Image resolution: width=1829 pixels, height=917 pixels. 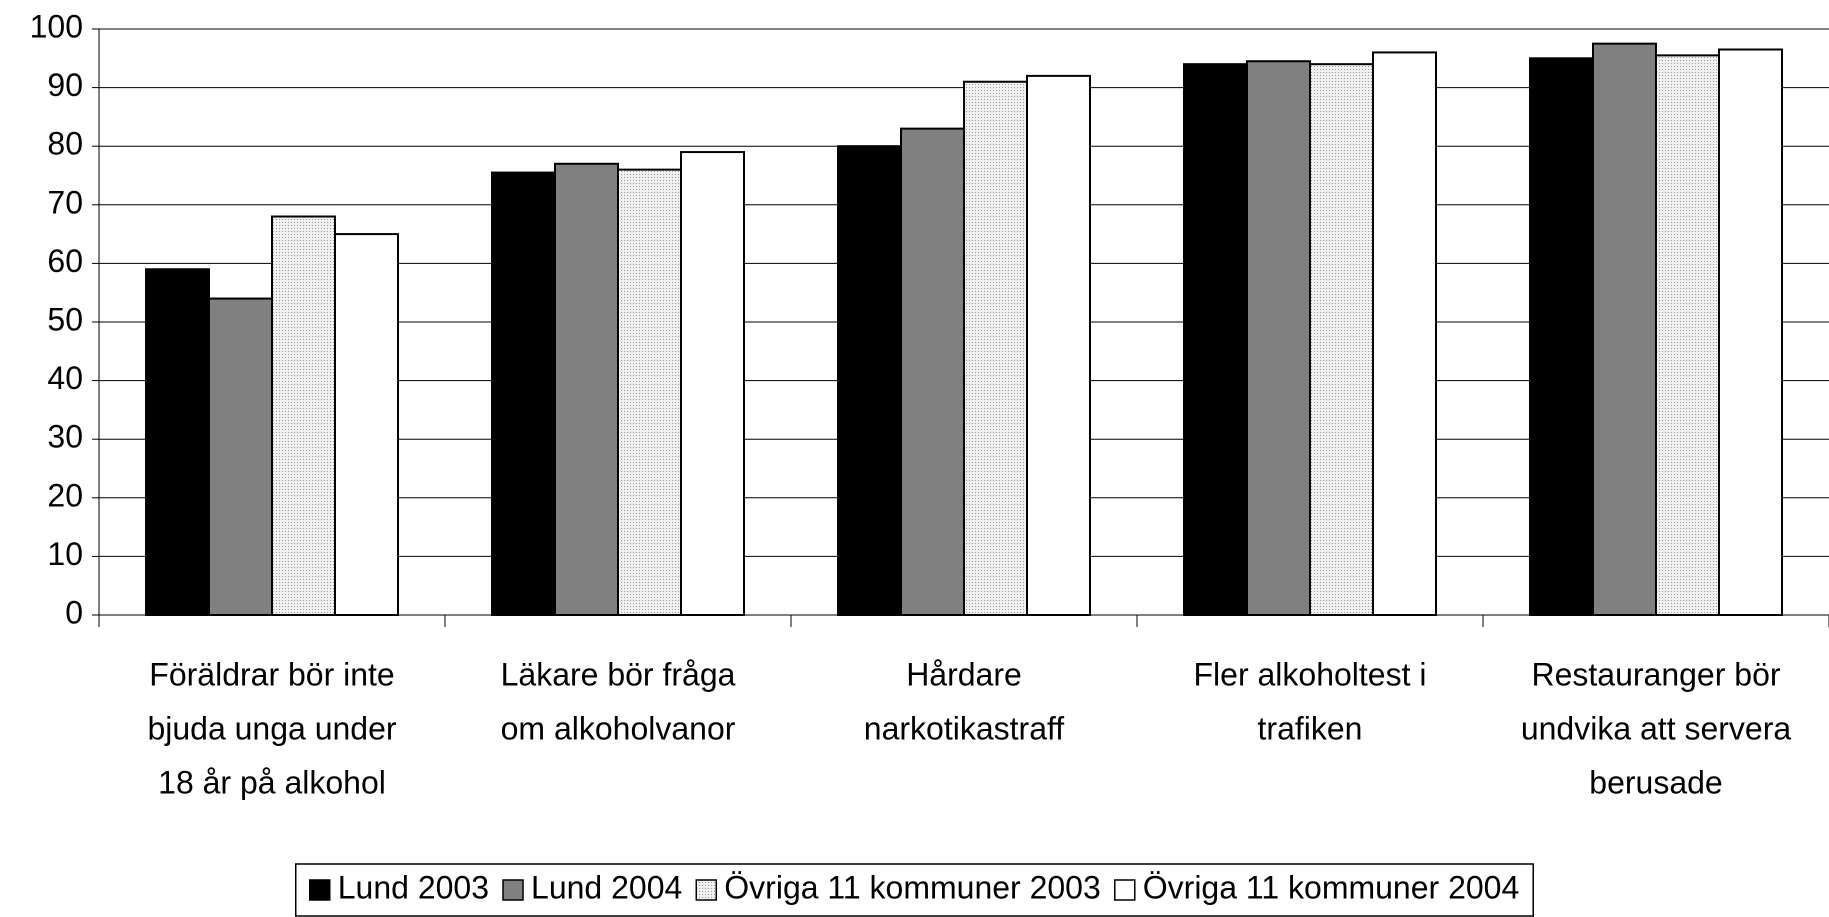 I want to click on legend-label: Övriga 11 kommuner 2003, so click(x=912, y=887).